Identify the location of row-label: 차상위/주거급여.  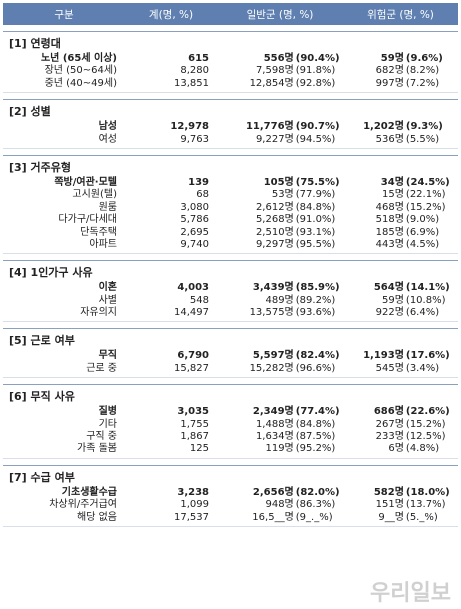
(83, 505).